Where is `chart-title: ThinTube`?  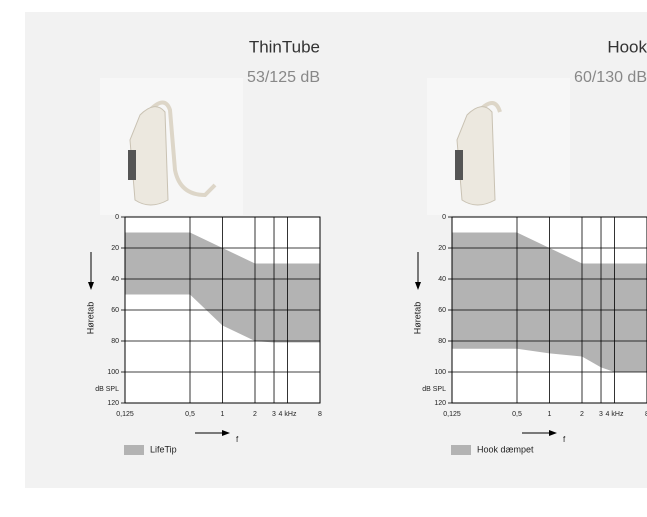
chart-title: ThinTube is located at coordinates (284, 46).